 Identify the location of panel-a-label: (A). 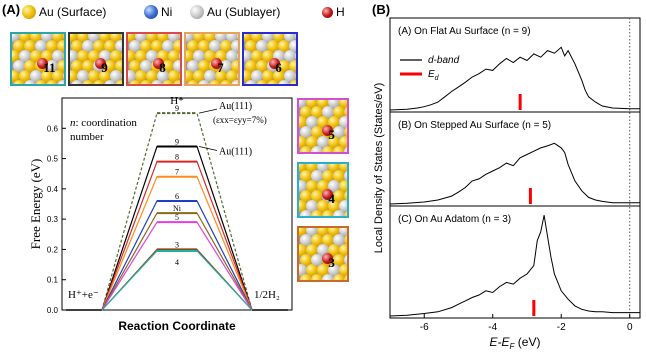
(11, 9).